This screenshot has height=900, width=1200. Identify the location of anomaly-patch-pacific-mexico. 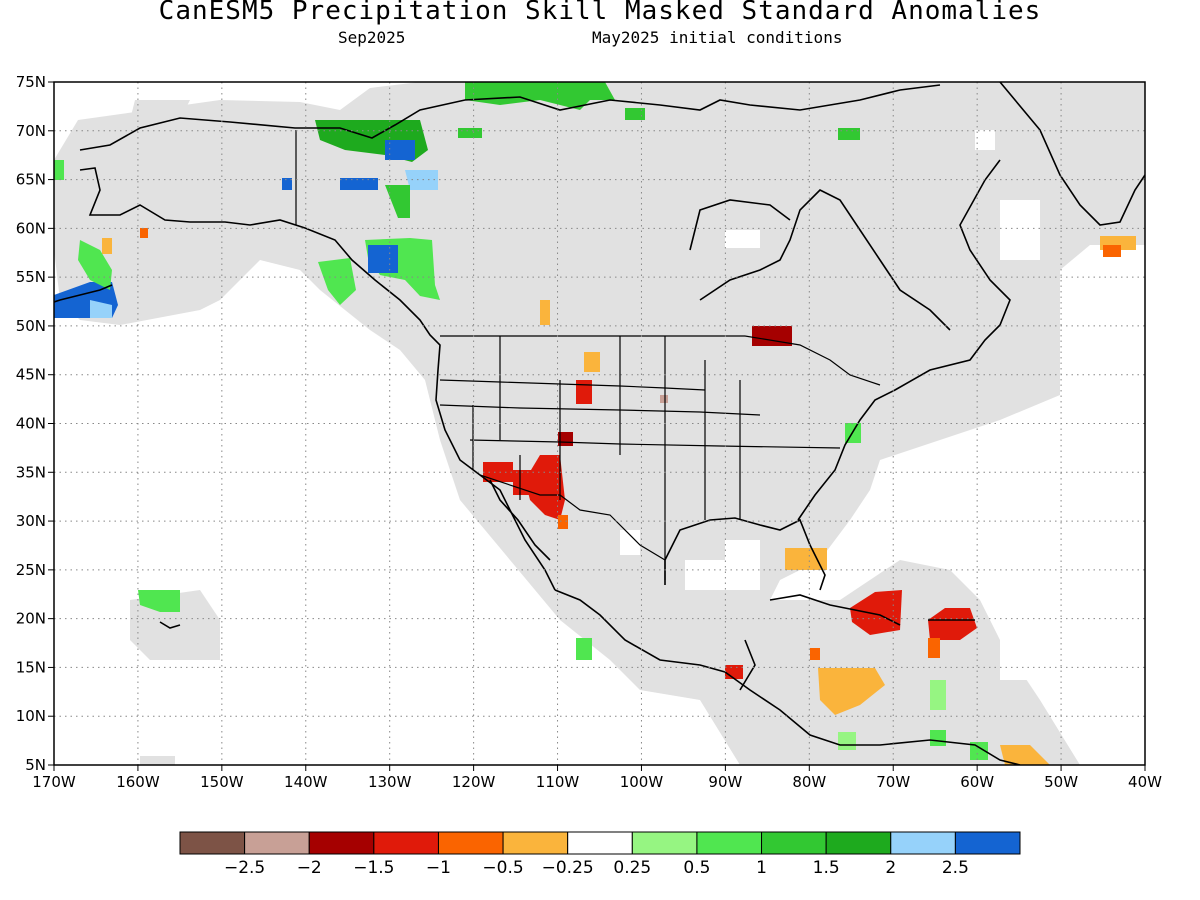
(584, 649).